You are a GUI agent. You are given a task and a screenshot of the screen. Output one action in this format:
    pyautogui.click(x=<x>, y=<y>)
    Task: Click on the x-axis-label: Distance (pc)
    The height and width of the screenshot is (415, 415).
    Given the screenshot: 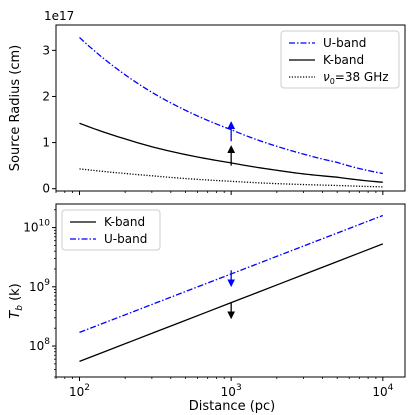 What is the action you would take?
    pyautogui.click(x=232, y=406)
    